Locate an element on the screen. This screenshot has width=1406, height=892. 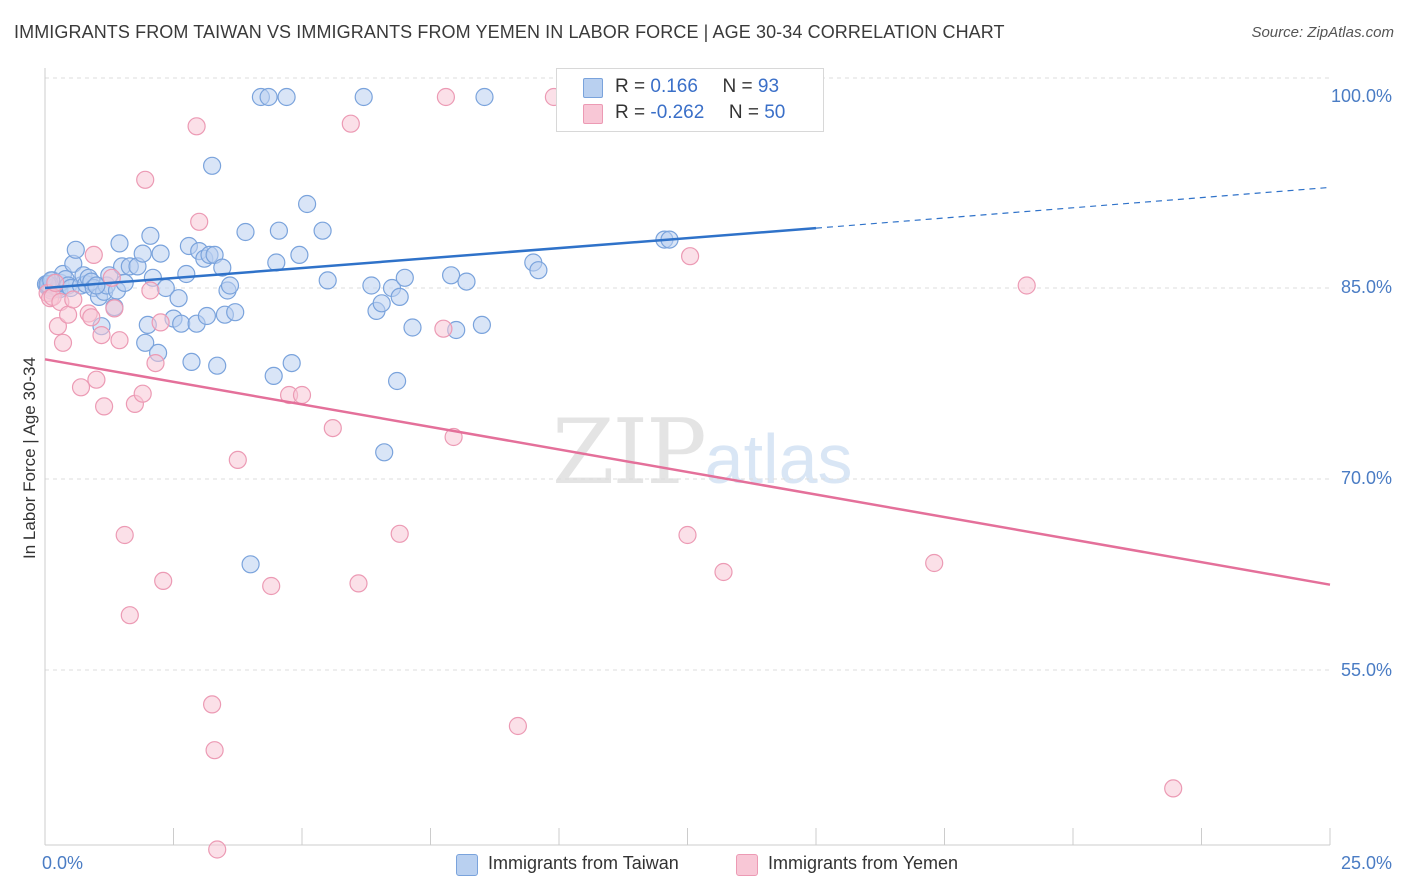
x-tick-label-max: 25.0% is located at coordinates (1366, 863).